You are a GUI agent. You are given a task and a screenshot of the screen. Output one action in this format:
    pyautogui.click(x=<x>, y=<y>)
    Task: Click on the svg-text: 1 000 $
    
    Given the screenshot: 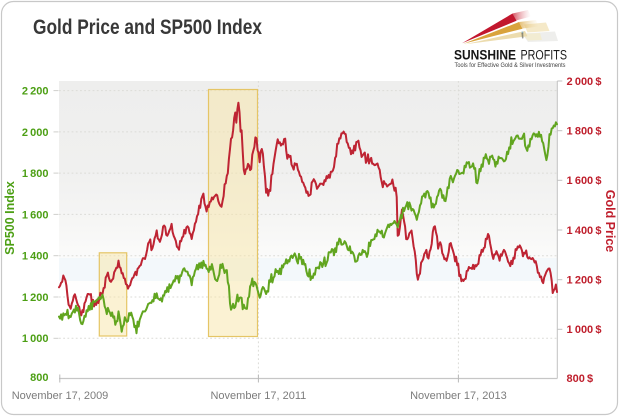 What is the action you would take?
    pyautogui.click(x=584, y=330)
    